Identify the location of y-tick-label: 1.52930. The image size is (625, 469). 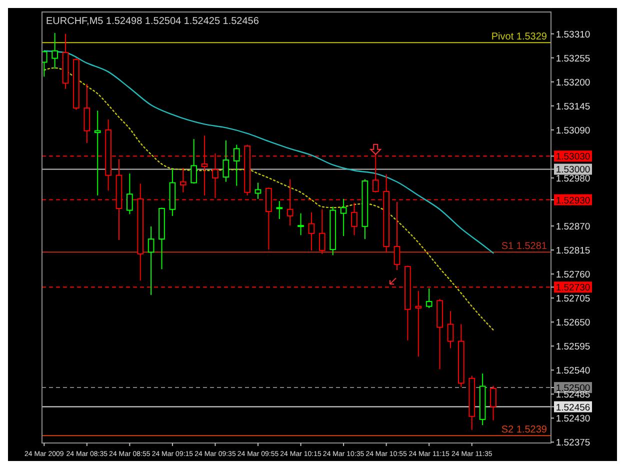
(573, 200).